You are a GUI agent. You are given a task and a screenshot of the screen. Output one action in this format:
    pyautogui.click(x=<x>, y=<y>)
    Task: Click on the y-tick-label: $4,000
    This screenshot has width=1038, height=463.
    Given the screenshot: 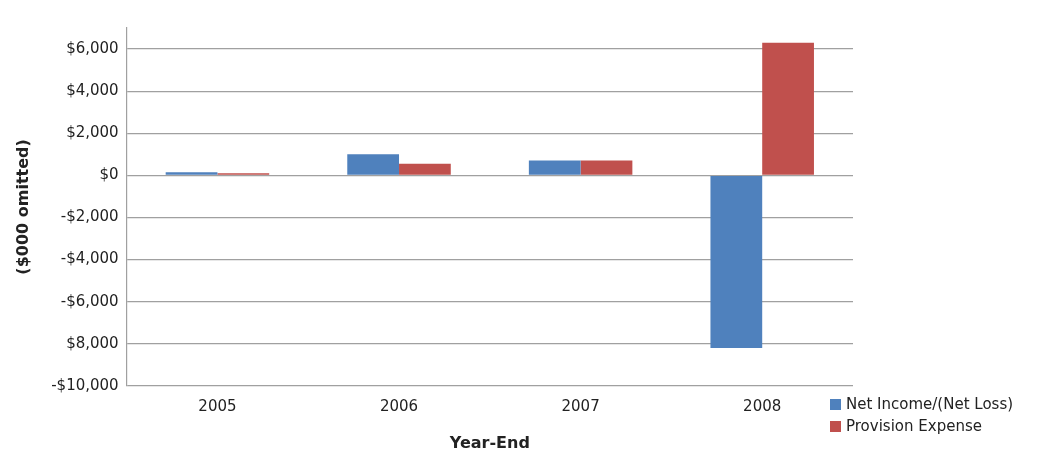 What is the action you would take?
    pyautogui.click(x=92, y=90)
    